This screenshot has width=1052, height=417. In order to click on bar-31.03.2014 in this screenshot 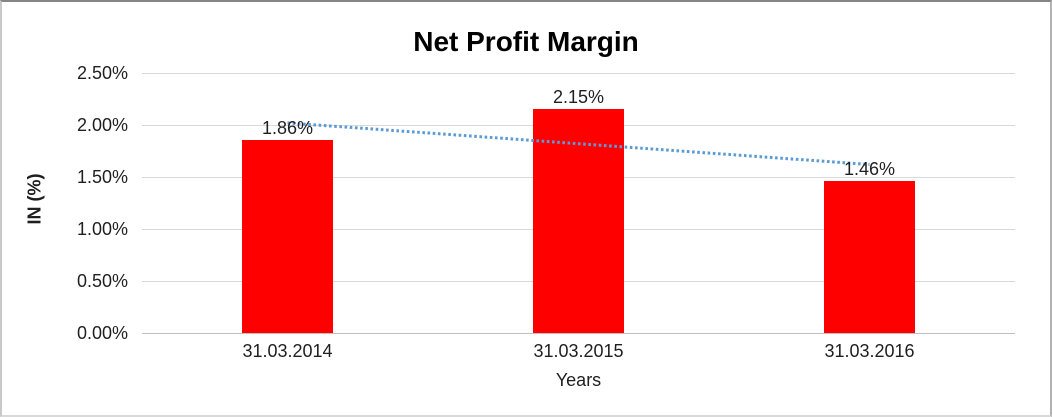, I will do `click(287, 236)`.